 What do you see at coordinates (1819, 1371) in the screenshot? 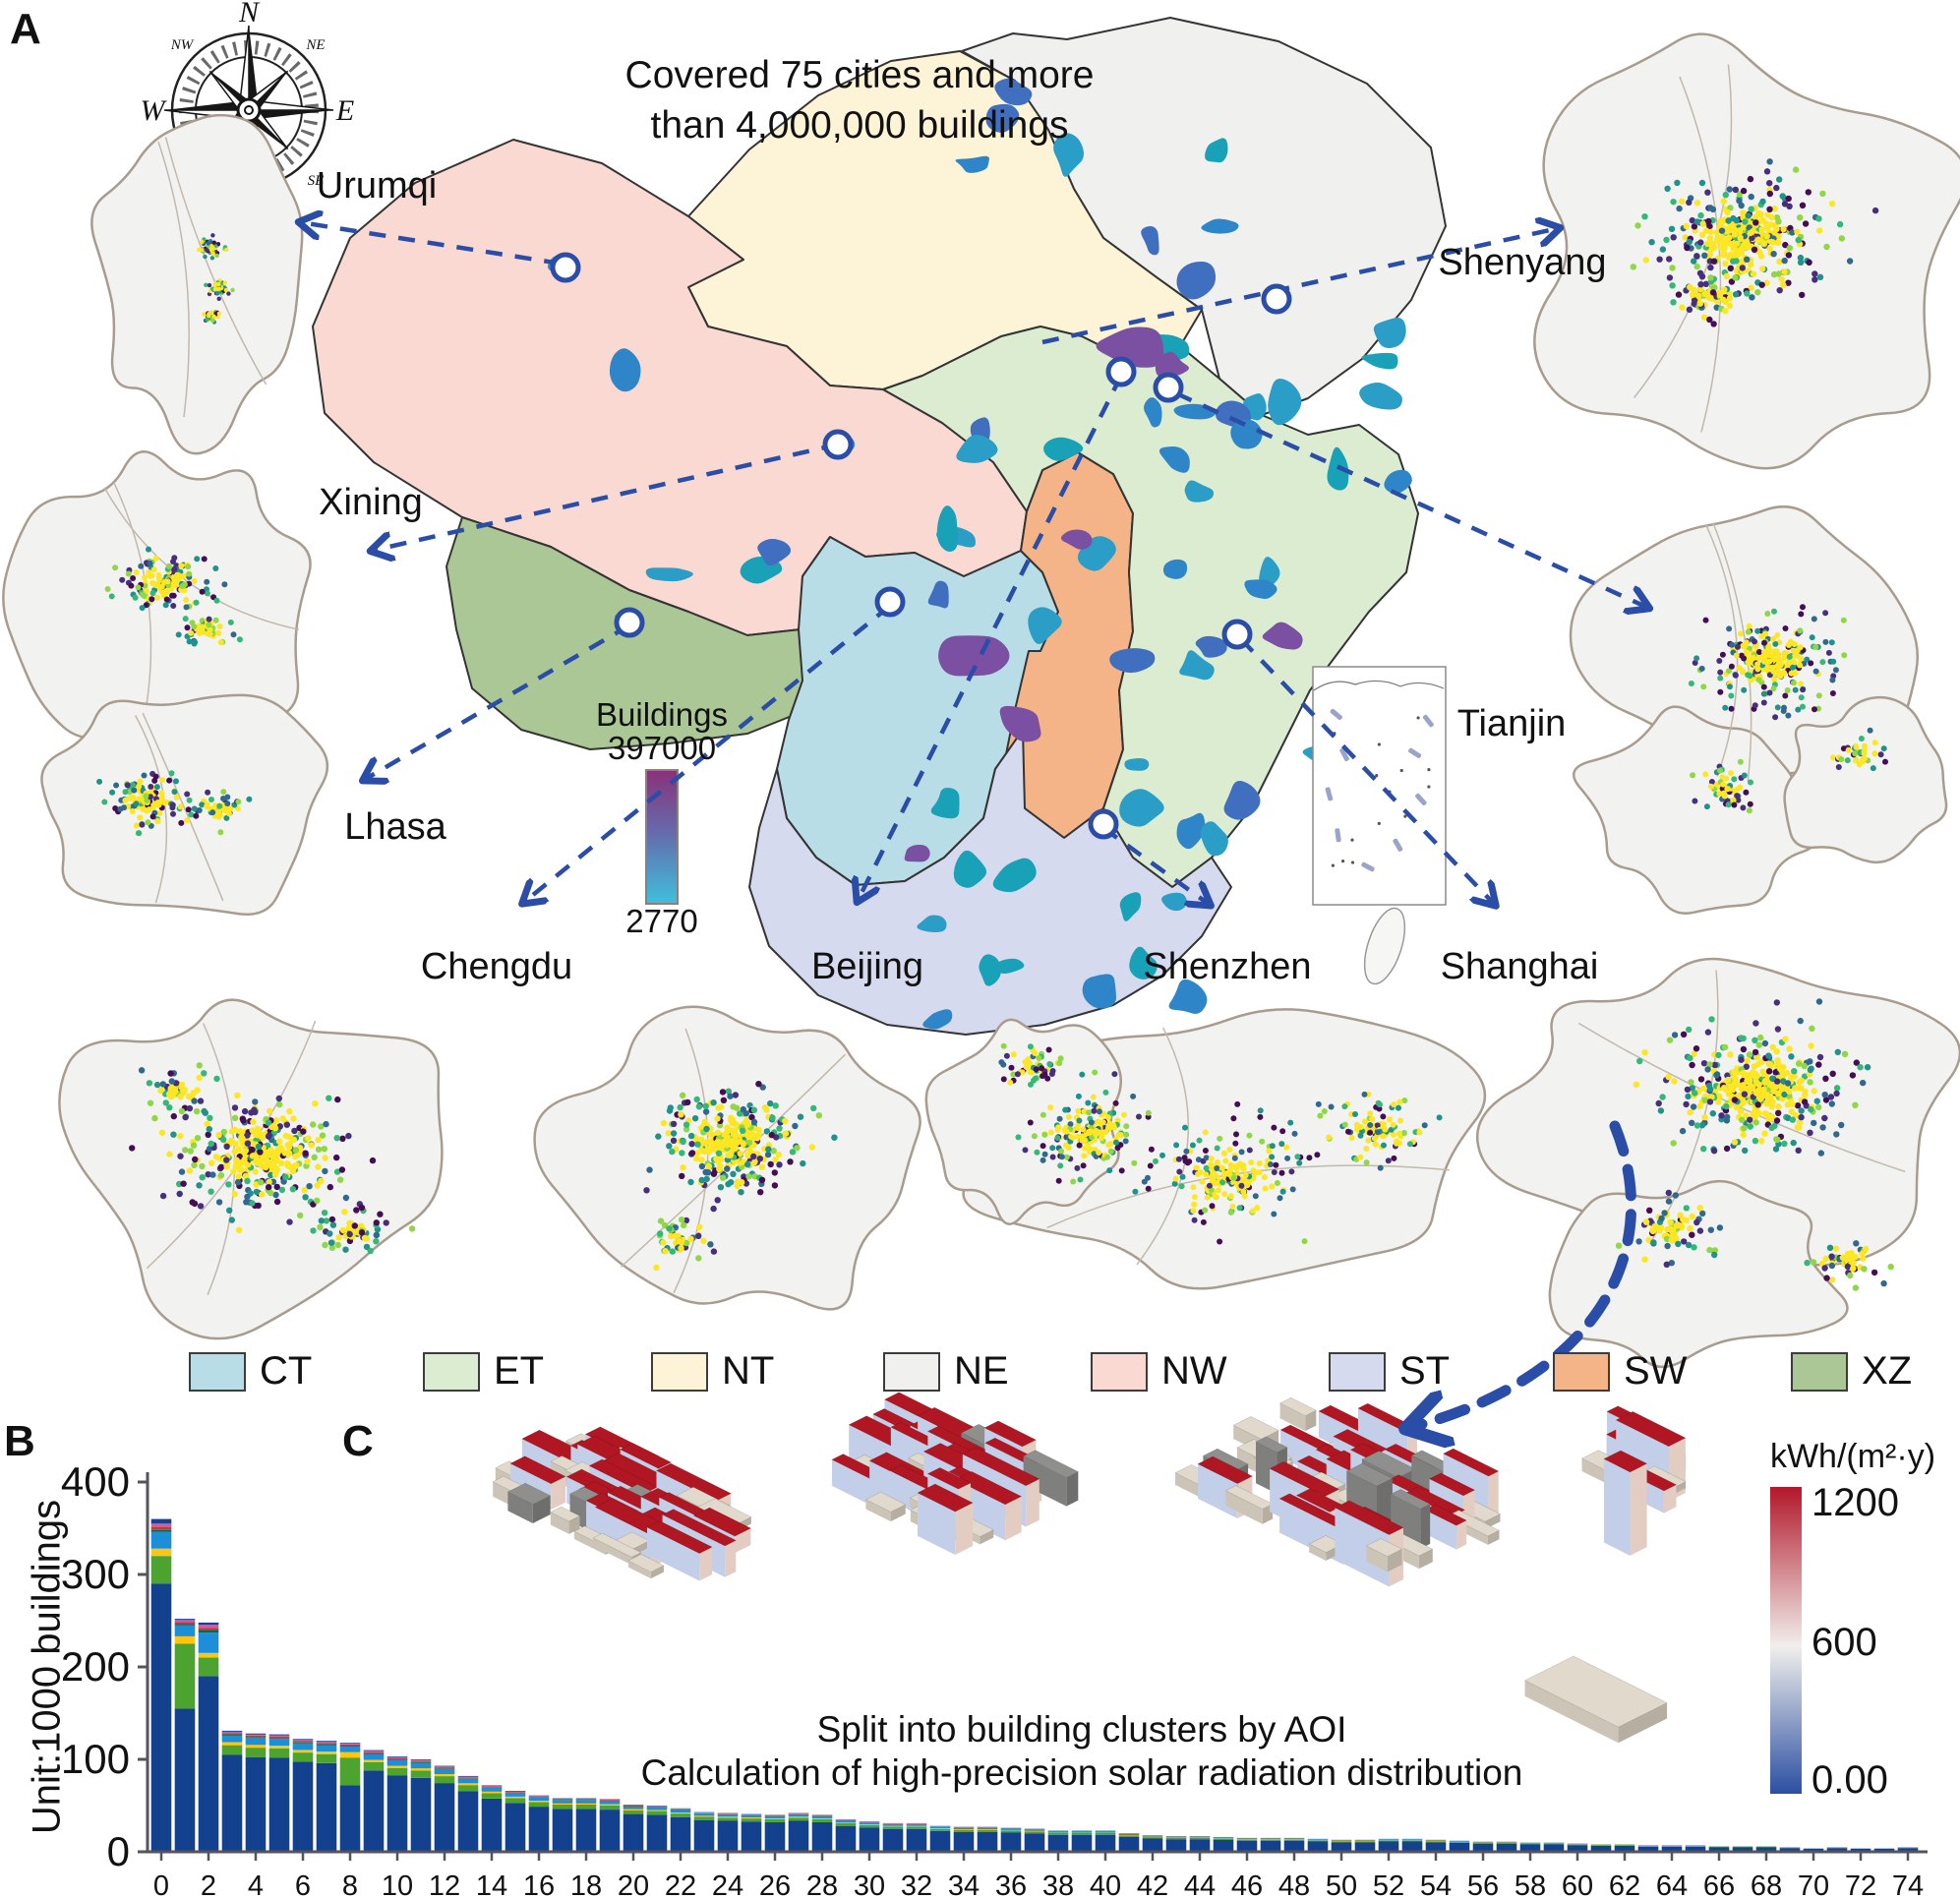
I see `legend-swatch-xz` at bounding box center [1819, 1371].